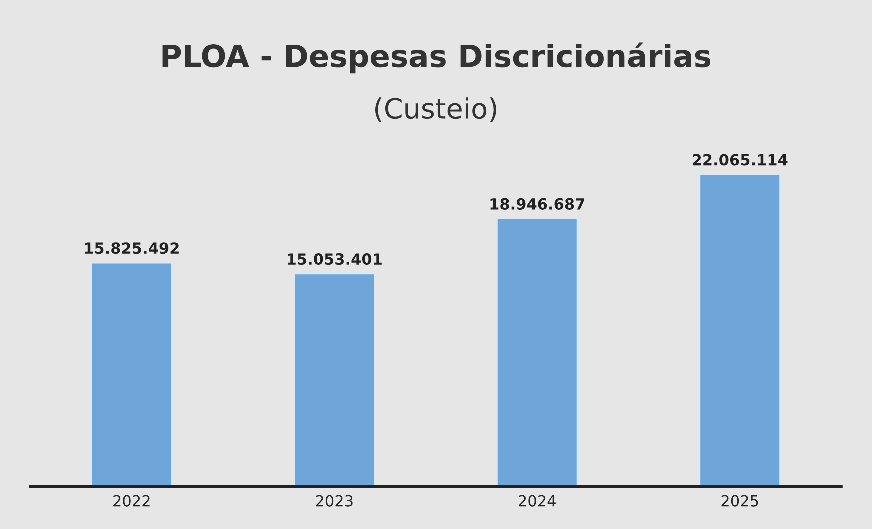  Describe the element at coordinates (537, 204) in the screenshot. I see `data-label: 18.946.687` at that location.